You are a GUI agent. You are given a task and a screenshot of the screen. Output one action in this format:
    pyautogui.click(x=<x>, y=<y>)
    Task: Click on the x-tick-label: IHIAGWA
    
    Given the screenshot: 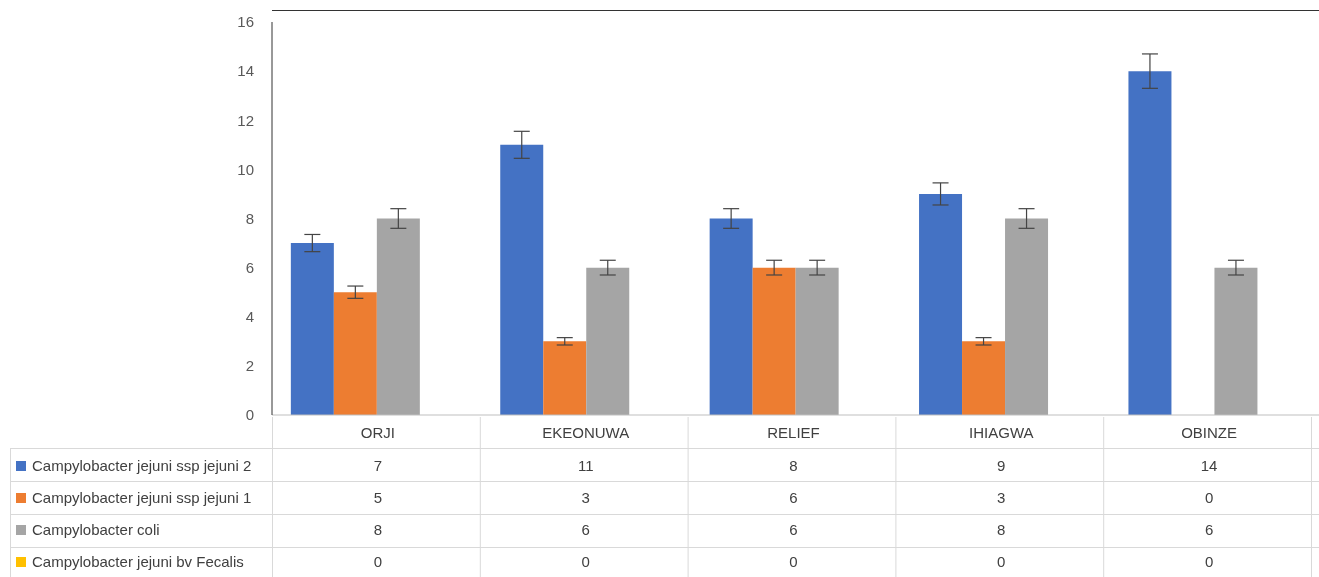 What is the action you would take?
    pyautogui.click(x=1001, y=432)
    